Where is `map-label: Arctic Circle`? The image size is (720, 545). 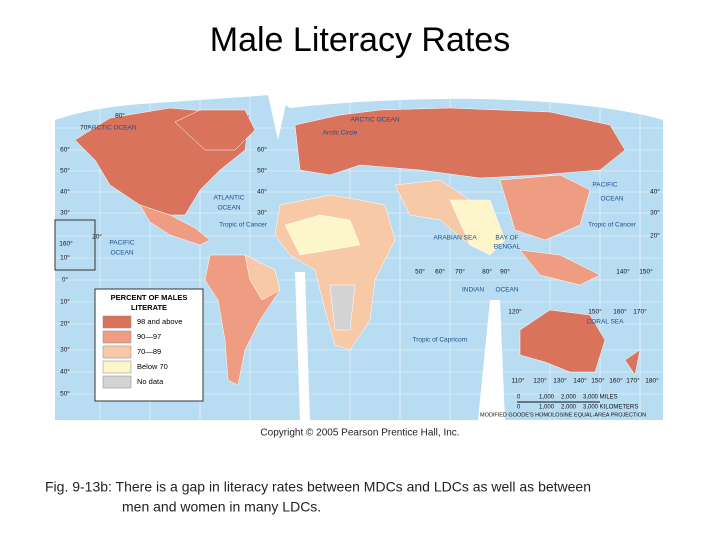 map-label: Arctic Circle is located at coordinates (340, 133).